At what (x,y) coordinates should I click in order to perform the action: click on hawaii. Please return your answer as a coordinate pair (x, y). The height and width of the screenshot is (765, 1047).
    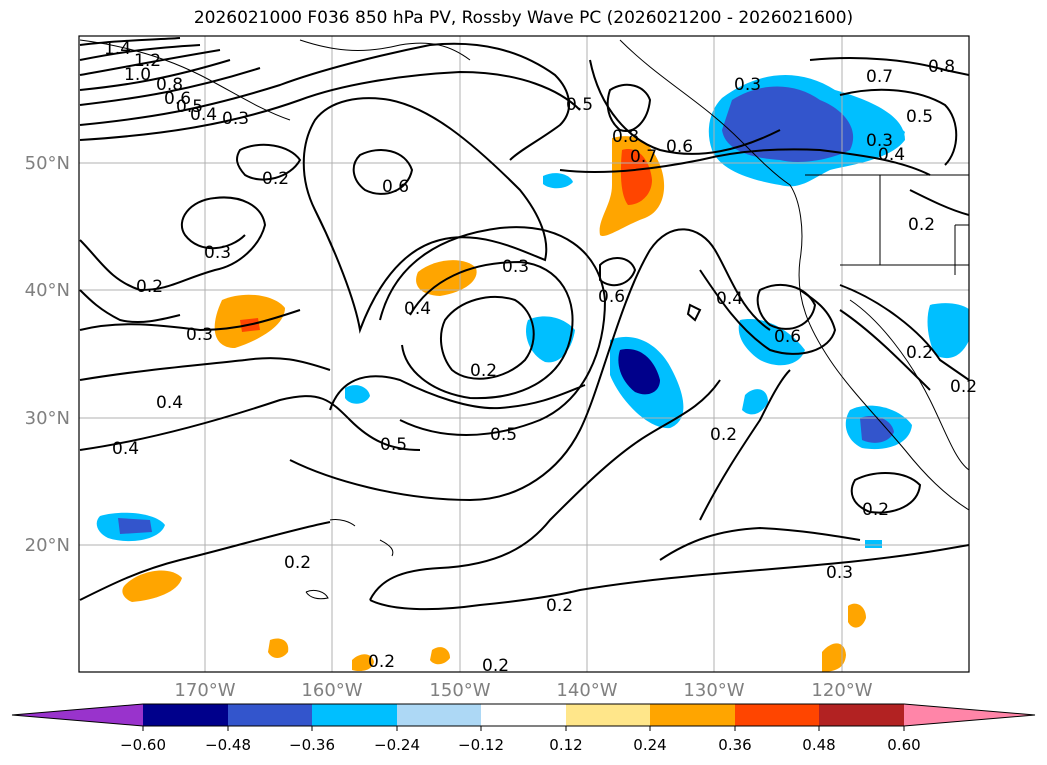
    Looking at the image, I should click on (349, 559).